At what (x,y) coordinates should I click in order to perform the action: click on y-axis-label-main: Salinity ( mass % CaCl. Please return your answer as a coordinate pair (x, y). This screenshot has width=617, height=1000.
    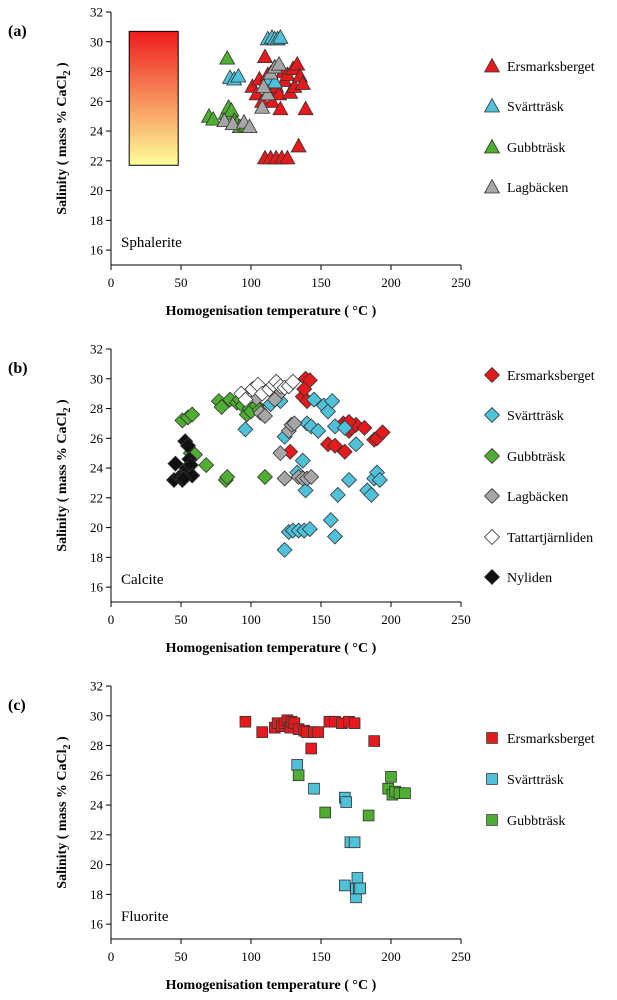
    Looking at the image, I should click on (62, 818).